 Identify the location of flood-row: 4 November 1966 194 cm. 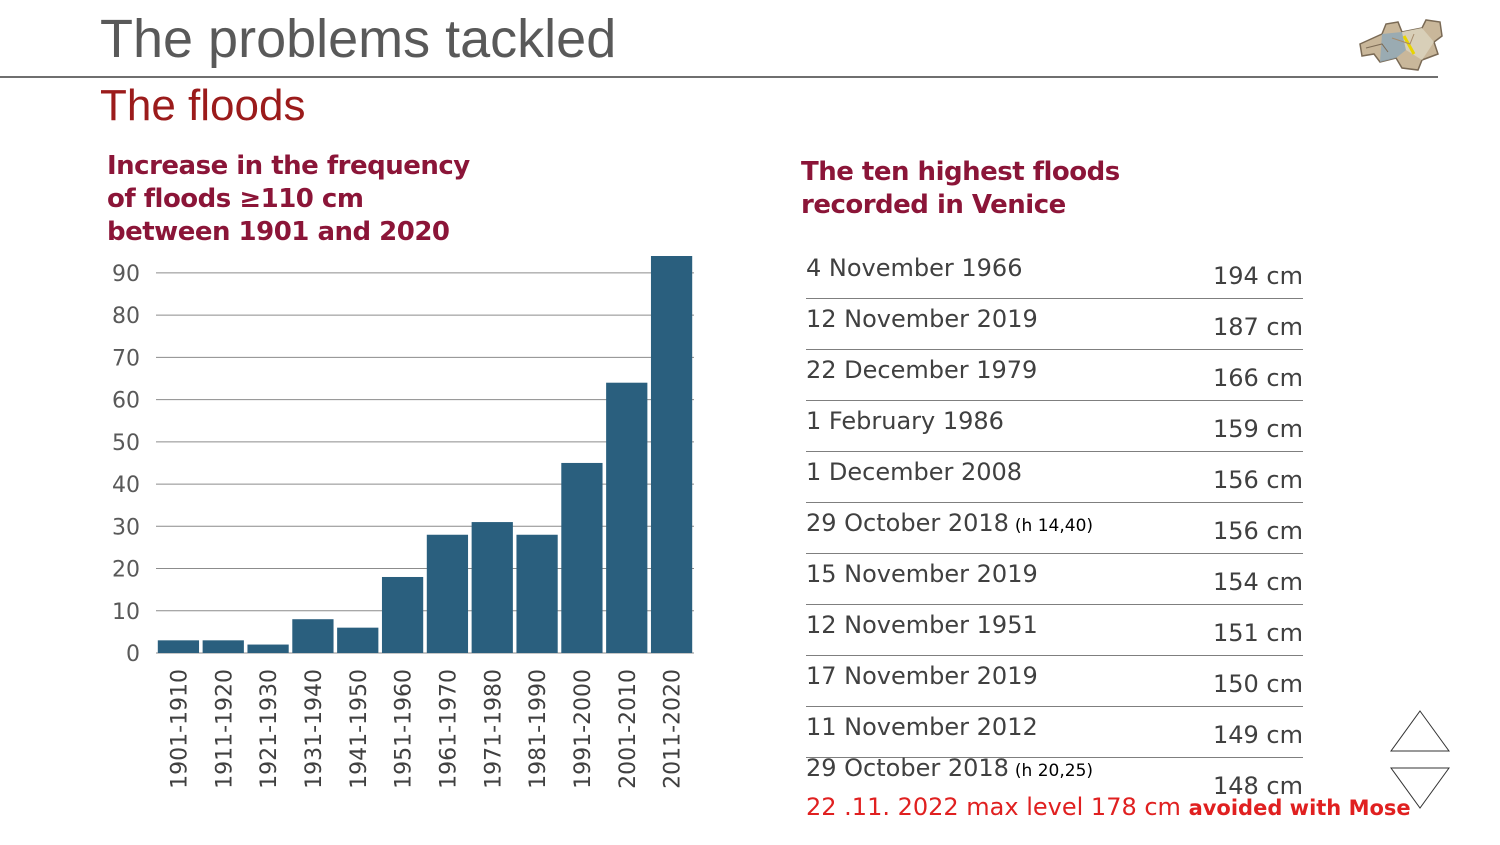
(1054, 273).